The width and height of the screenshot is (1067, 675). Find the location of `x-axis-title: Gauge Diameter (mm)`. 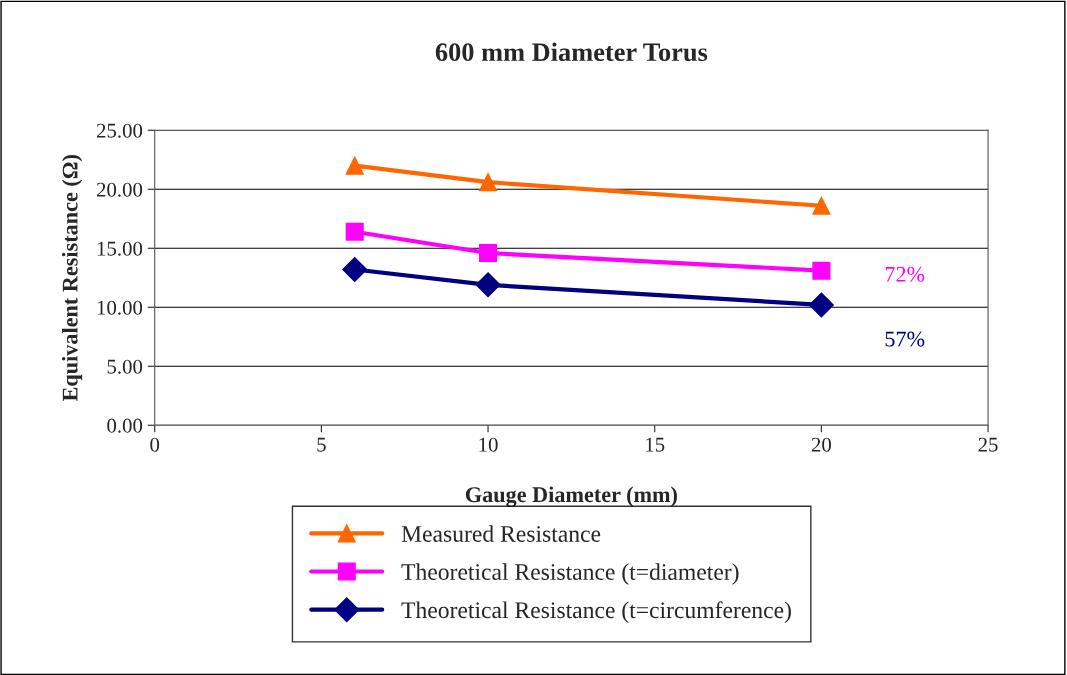

x-axis-title: Gauge Diameter (mm) is located at coordinates (571, 496).